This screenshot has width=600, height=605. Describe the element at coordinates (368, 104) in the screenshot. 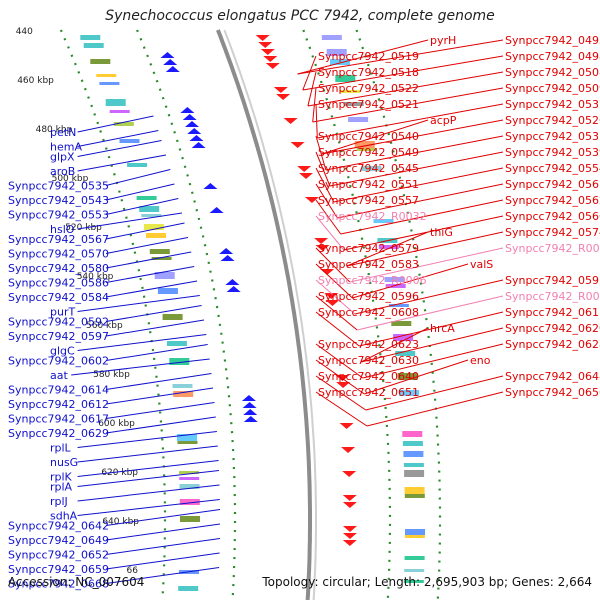

I see `right-gene-label: Synpcc7942_0521` at that location.